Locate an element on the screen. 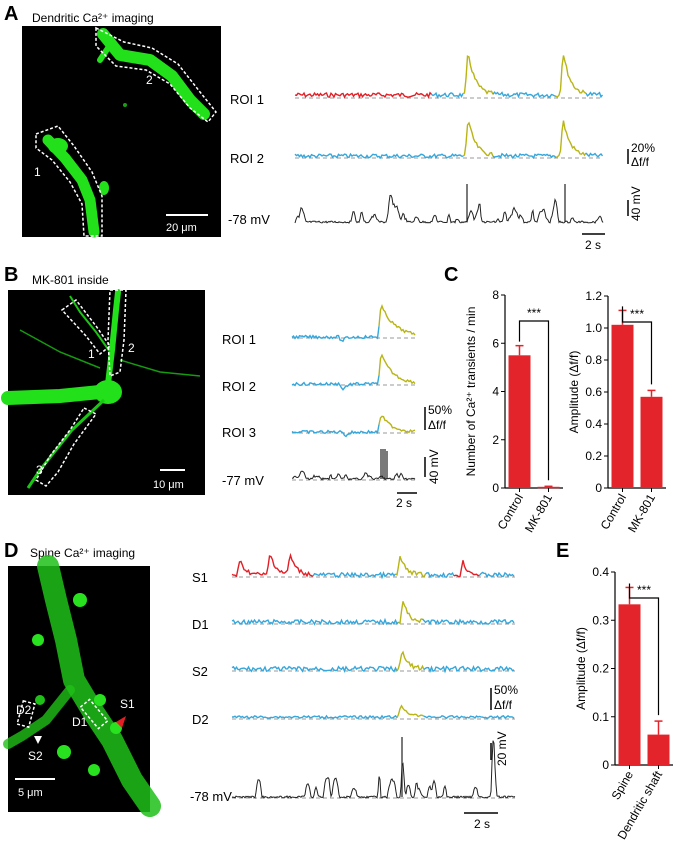 This screenshot has width=675, height=846. panel-b-scale-bar: 10 μm is located at coordinates (168, 485).